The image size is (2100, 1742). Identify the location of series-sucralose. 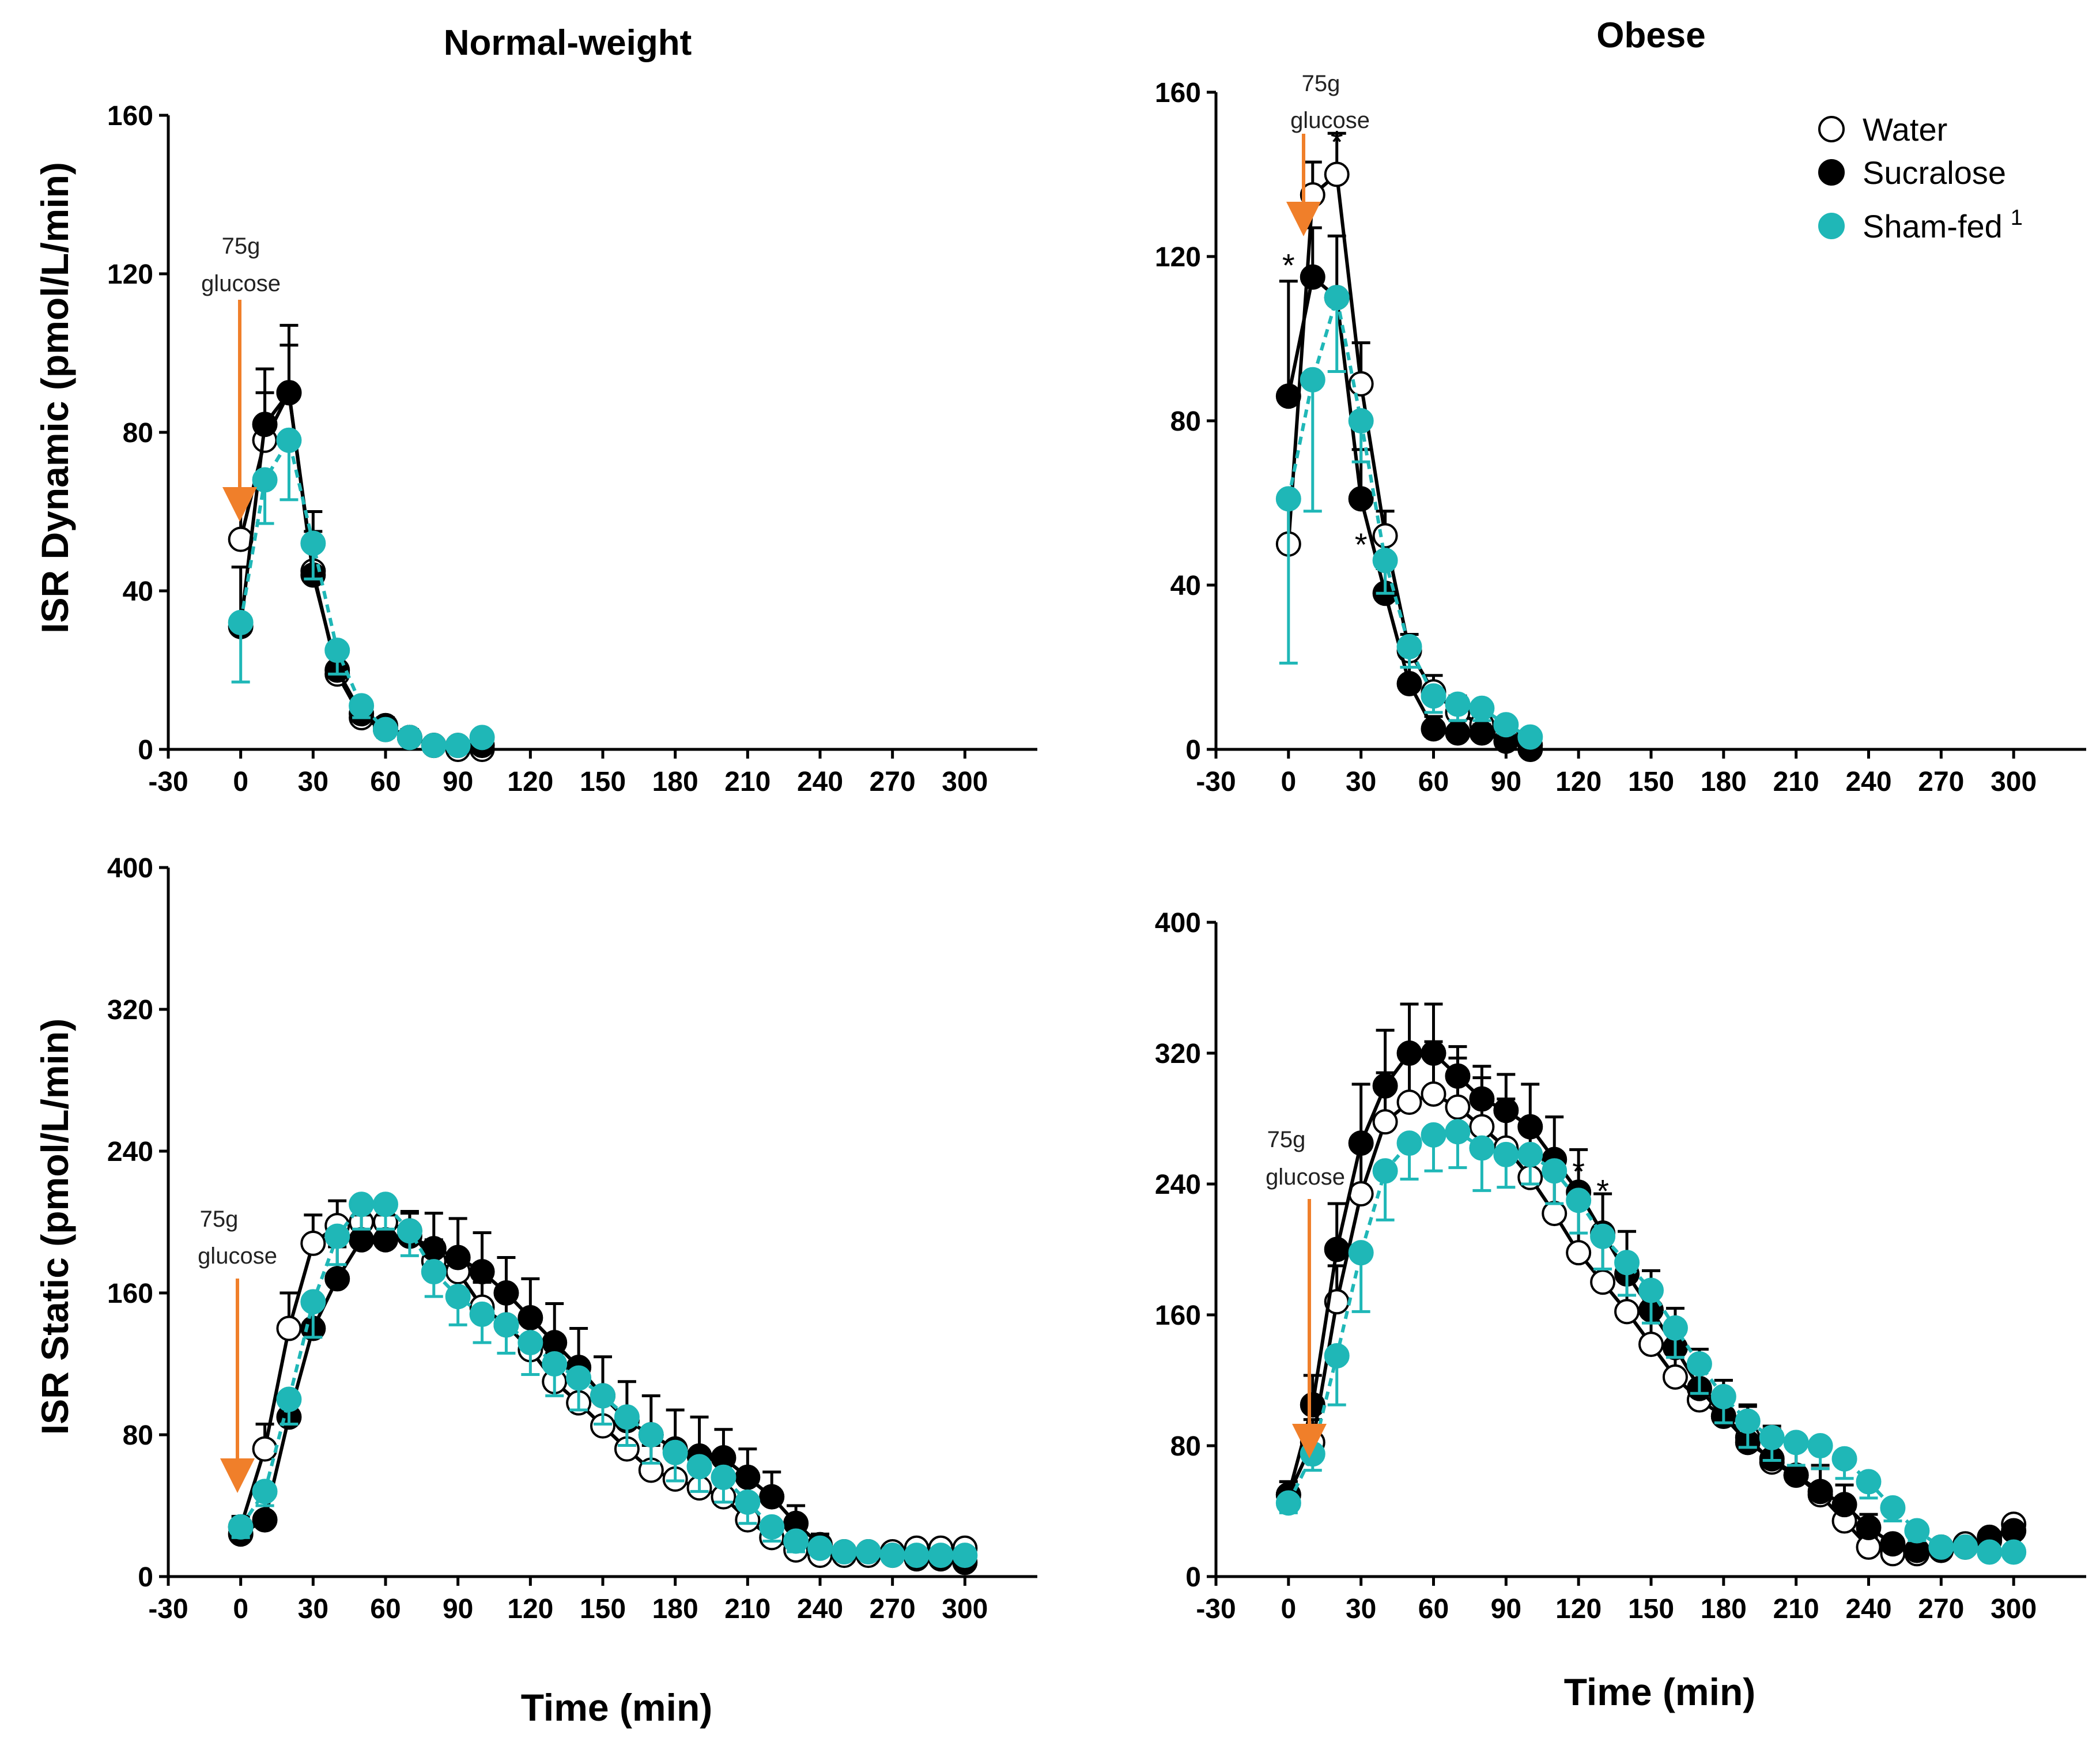
(1409, 494).